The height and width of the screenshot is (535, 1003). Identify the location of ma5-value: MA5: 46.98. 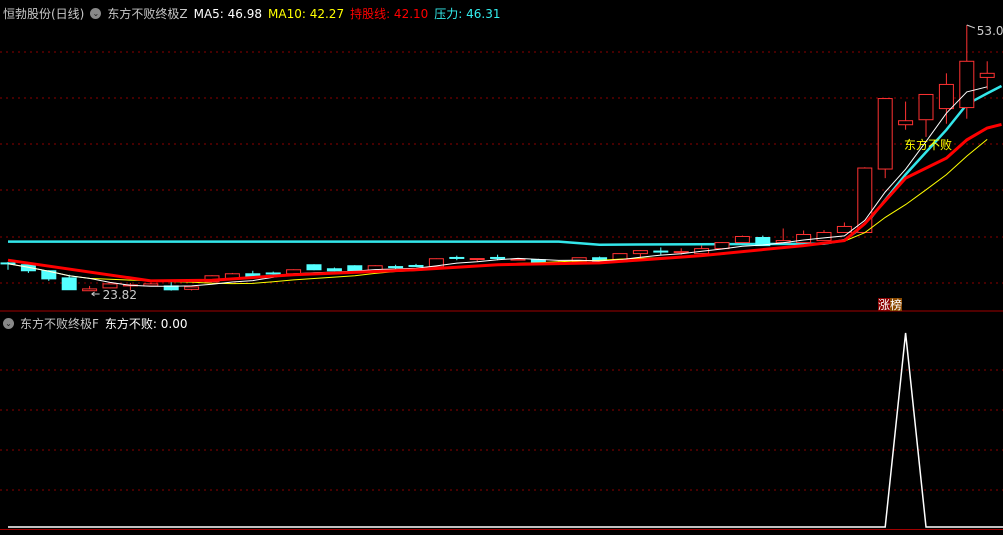
(228, 13).